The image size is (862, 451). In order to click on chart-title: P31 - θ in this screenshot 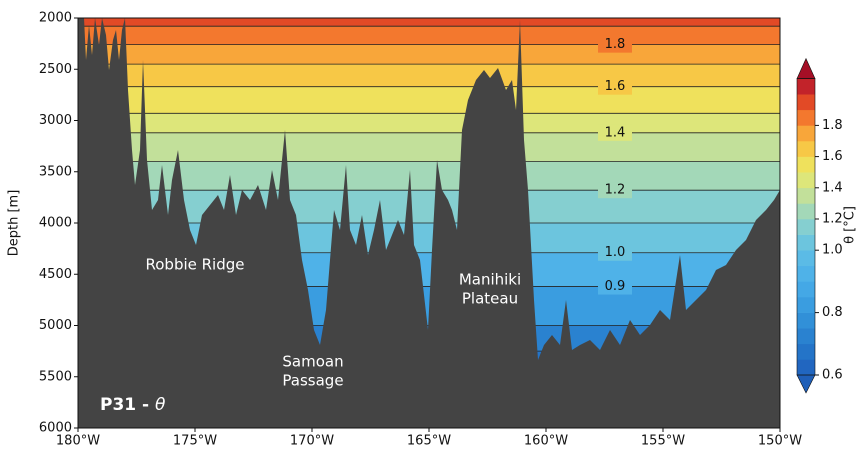, I will do `click(133, 405)`.